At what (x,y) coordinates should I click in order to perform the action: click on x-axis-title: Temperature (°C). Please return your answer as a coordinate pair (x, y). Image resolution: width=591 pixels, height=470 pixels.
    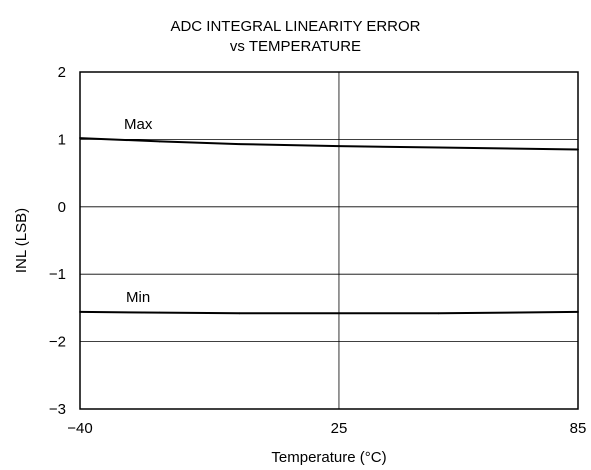
    Looking at the image, I should click on (328, 457).